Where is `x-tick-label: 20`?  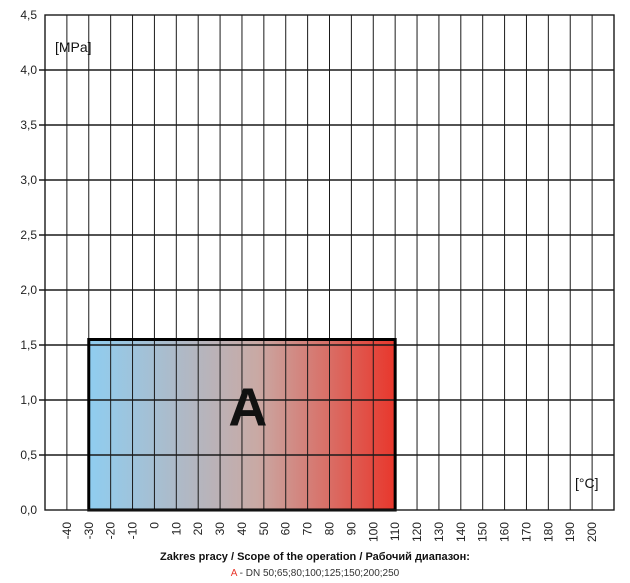
x-tick-label: 20 is located at coordinates (198, 529).